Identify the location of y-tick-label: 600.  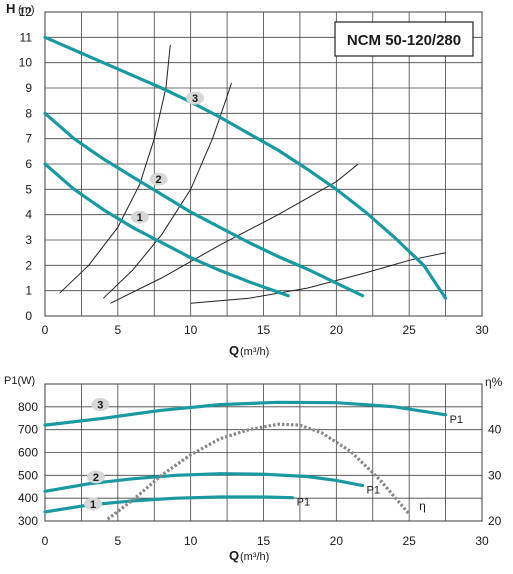
(28, 453).